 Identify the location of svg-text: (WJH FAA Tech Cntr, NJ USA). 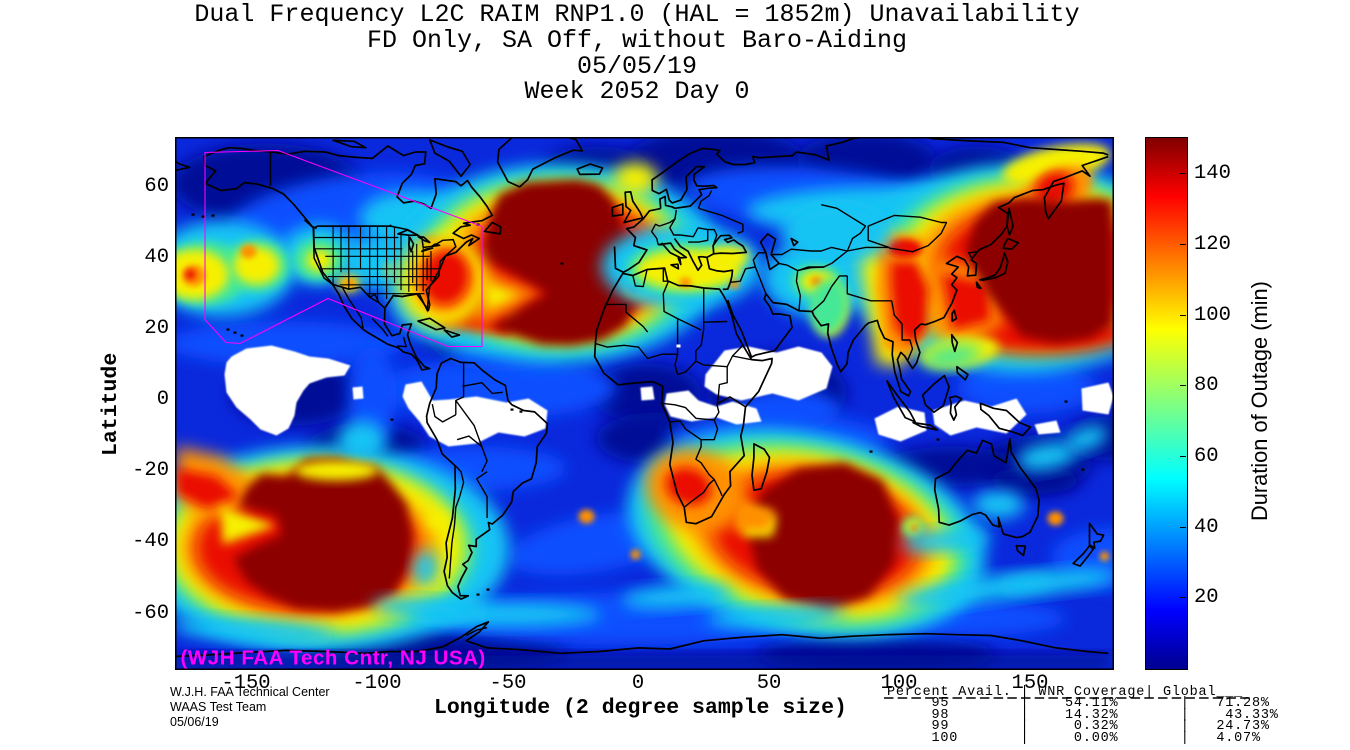
(333, 657).